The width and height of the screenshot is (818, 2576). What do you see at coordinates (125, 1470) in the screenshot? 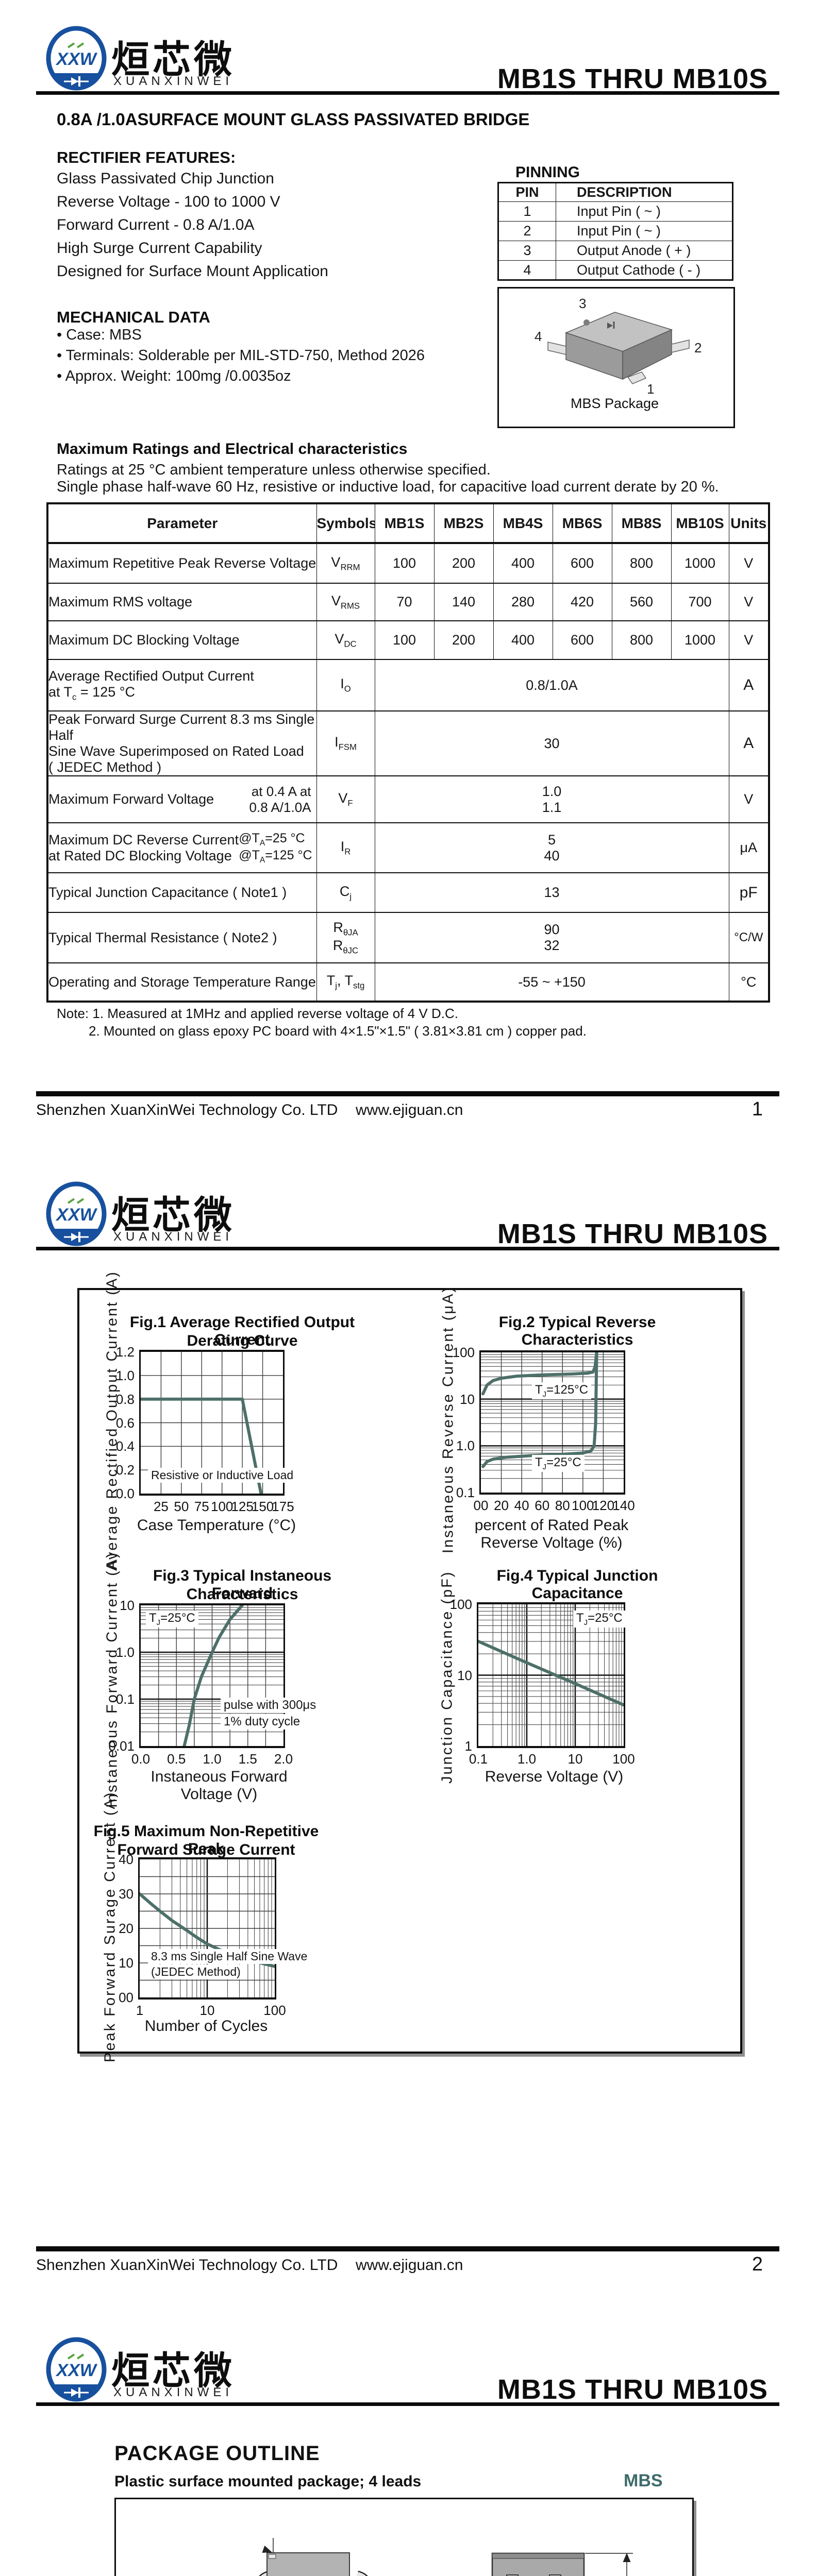
I see `tick-label: 0.2` at bounding box center [125, 1470].